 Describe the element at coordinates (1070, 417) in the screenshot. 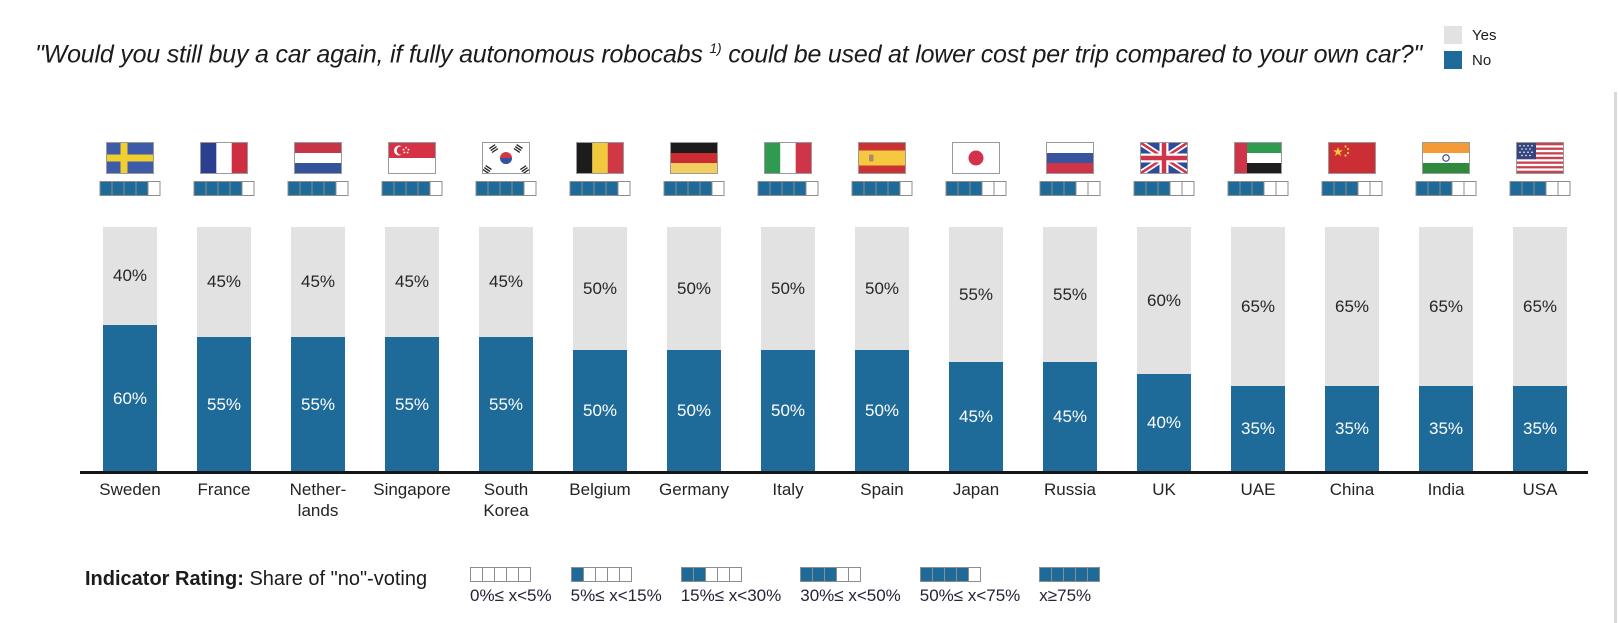

I see `no-segment: 45%` at that location.